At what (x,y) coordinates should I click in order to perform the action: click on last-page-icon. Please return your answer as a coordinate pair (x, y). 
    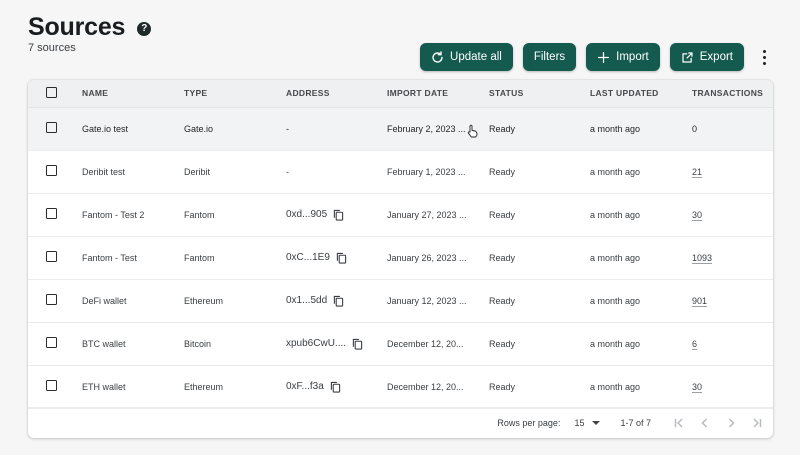
    Looking at the image, I should click on (757, 423).